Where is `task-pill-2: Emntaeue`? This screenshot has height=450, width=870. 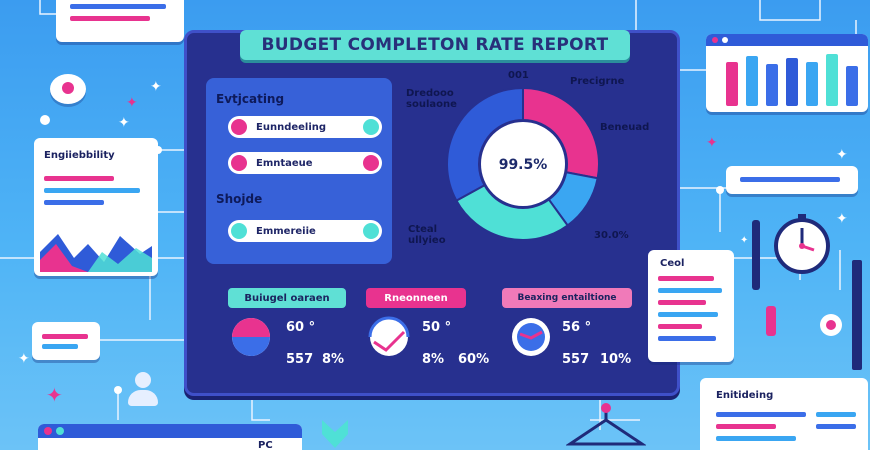 task-pill-2: Emntaeue is located at coordinates (305, 163).